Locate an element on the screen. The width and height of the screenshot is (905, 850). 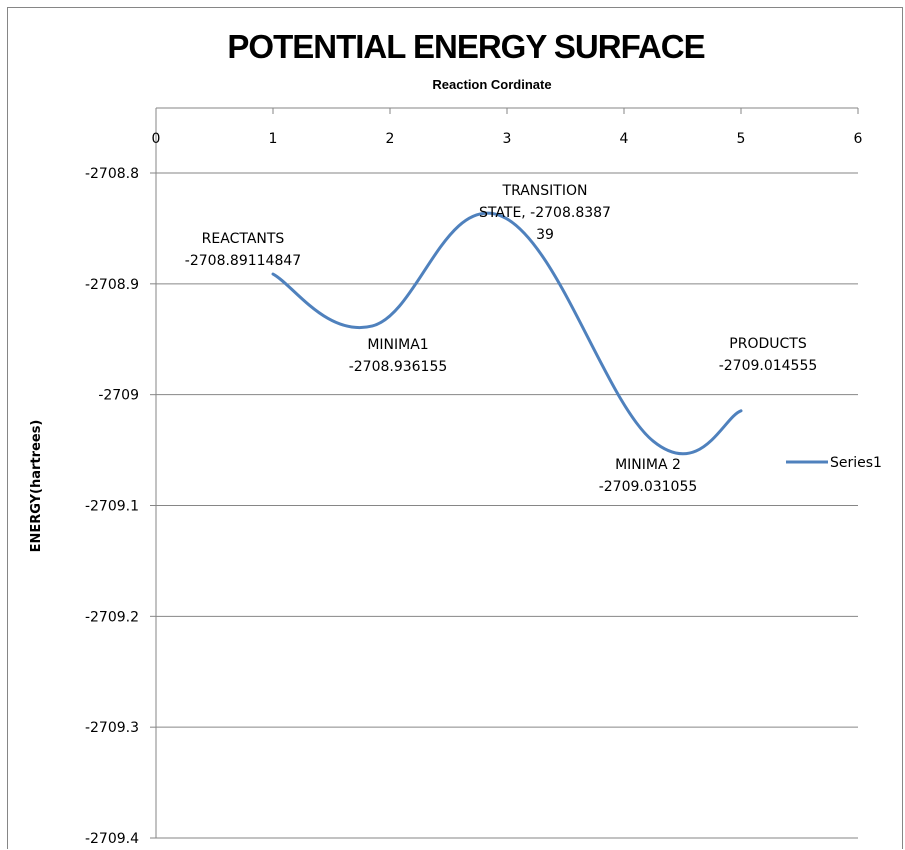
data-label: -2708.936155 is located at coordinates (398, 367).